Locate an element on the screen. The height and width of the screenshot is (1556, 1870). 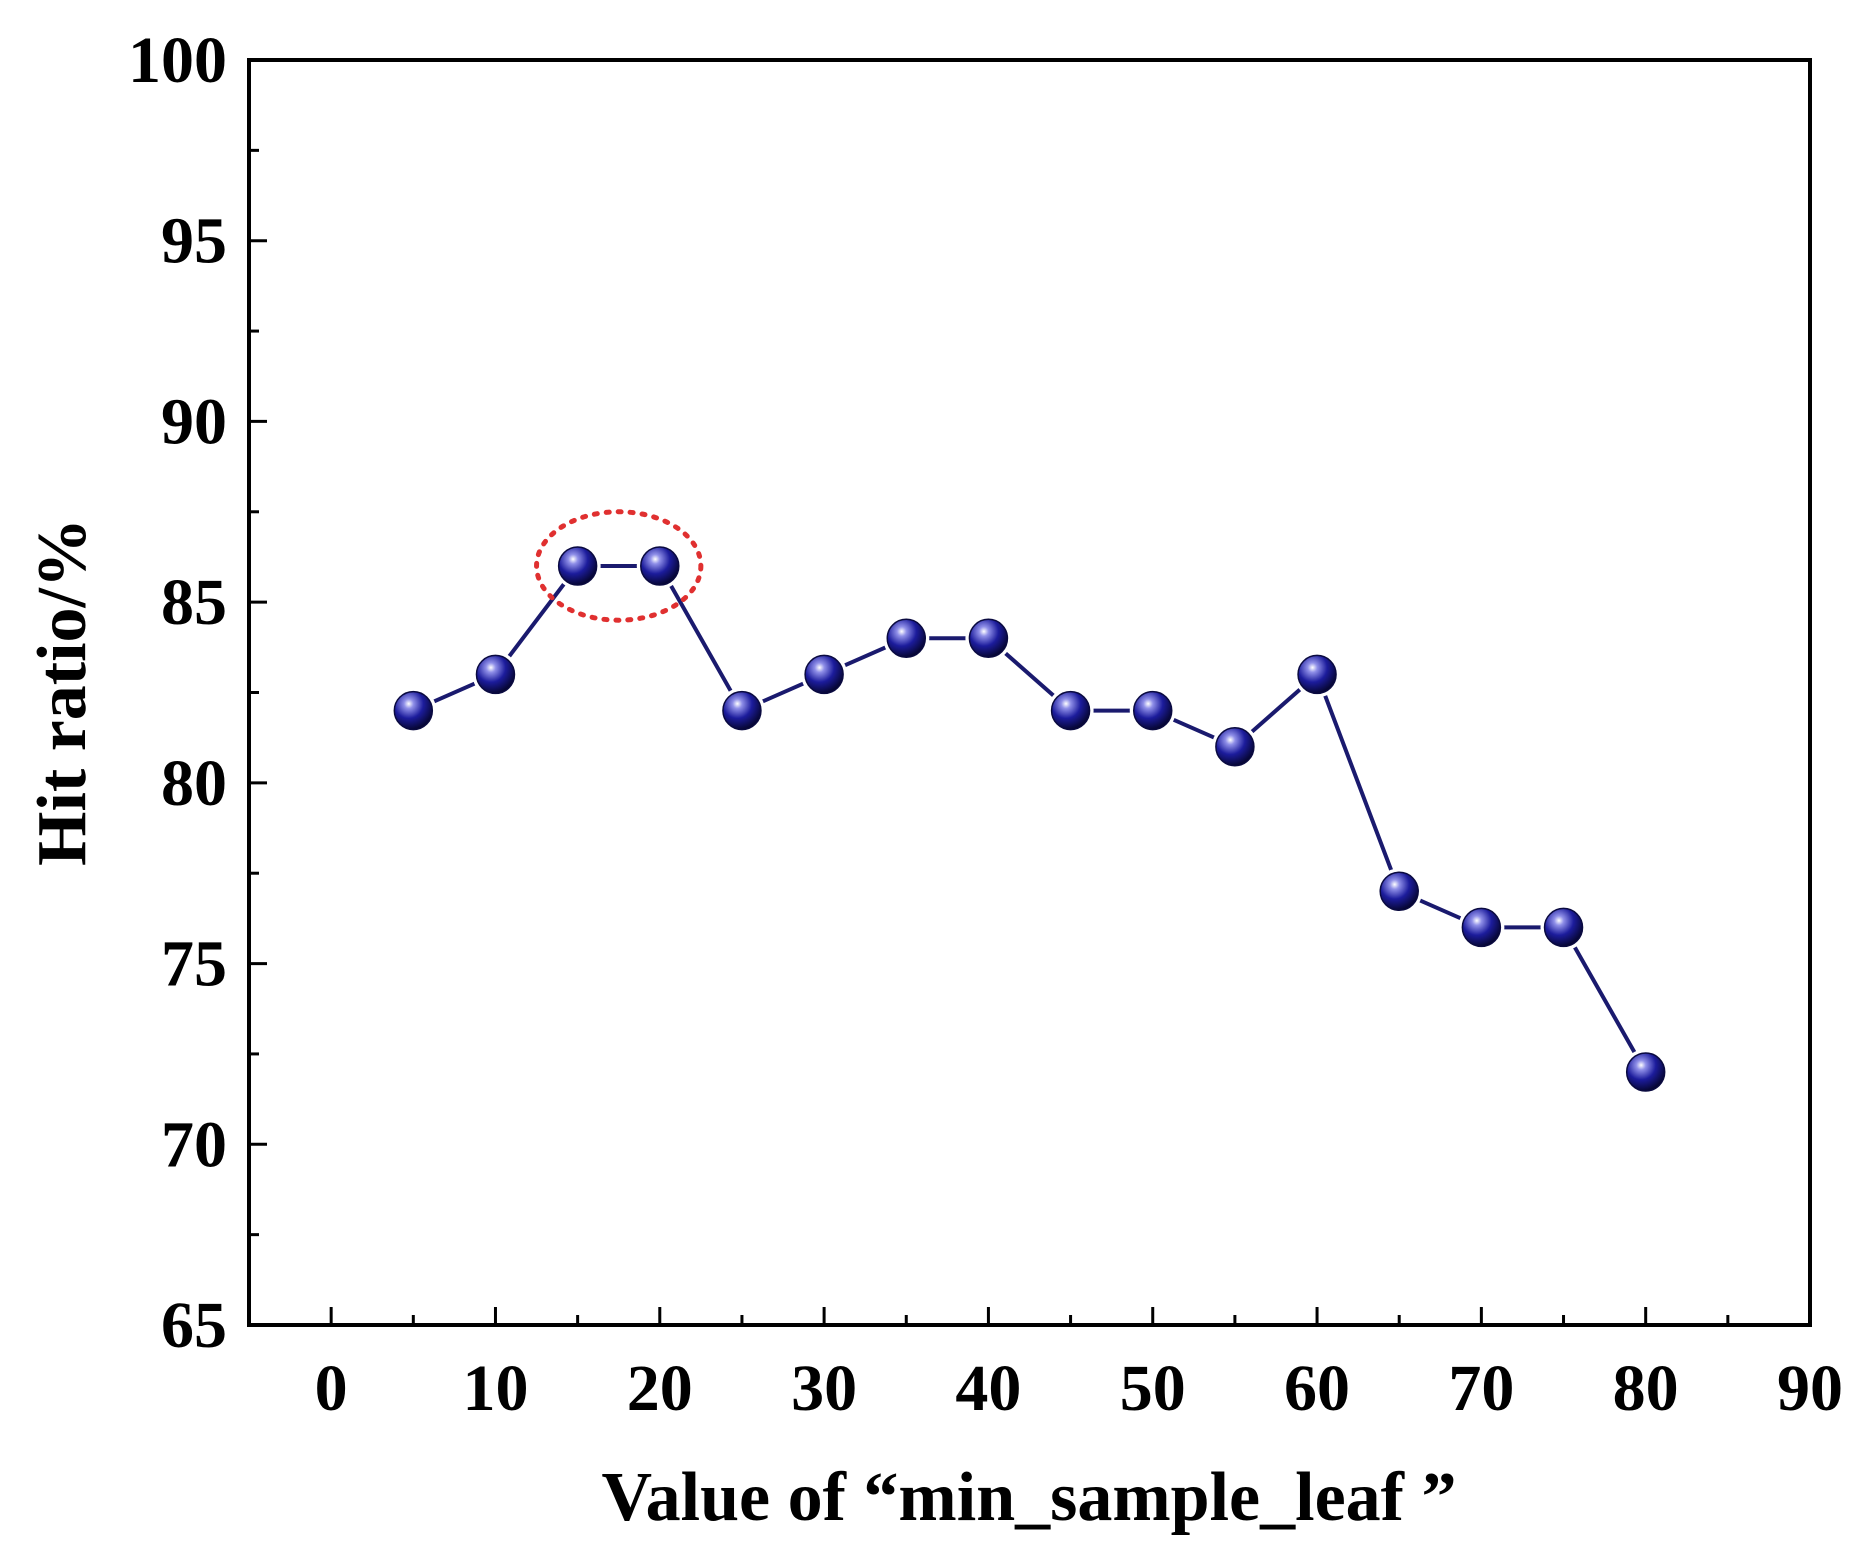
y-axis-ticks is located at coordinates (258, 692).